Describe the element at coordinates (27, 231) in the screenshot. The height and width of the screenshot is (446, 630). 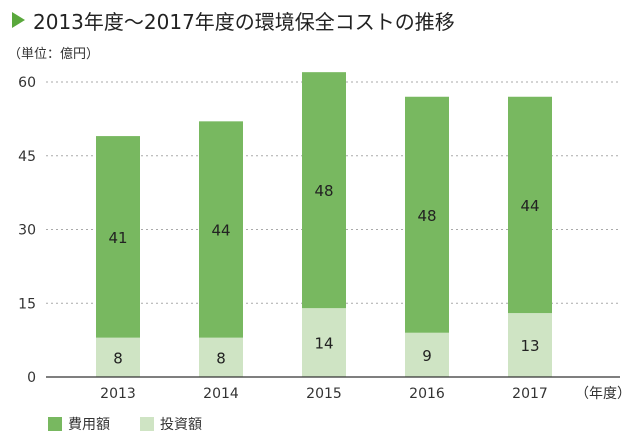
I see `y-tick-label: 30` at that location.